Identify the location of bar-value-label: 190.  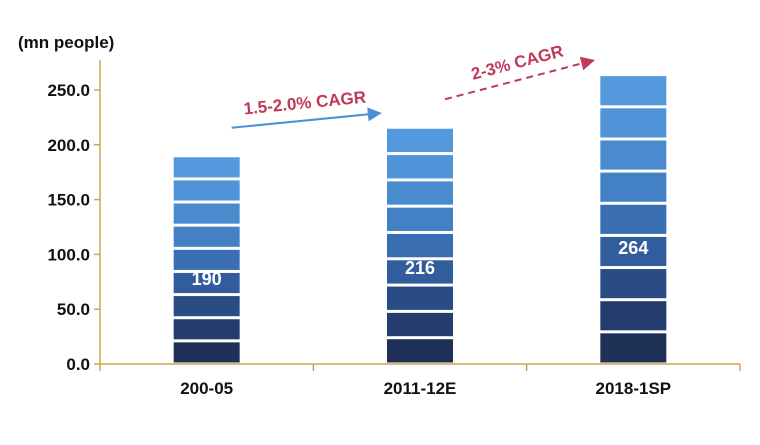
(207, 279).